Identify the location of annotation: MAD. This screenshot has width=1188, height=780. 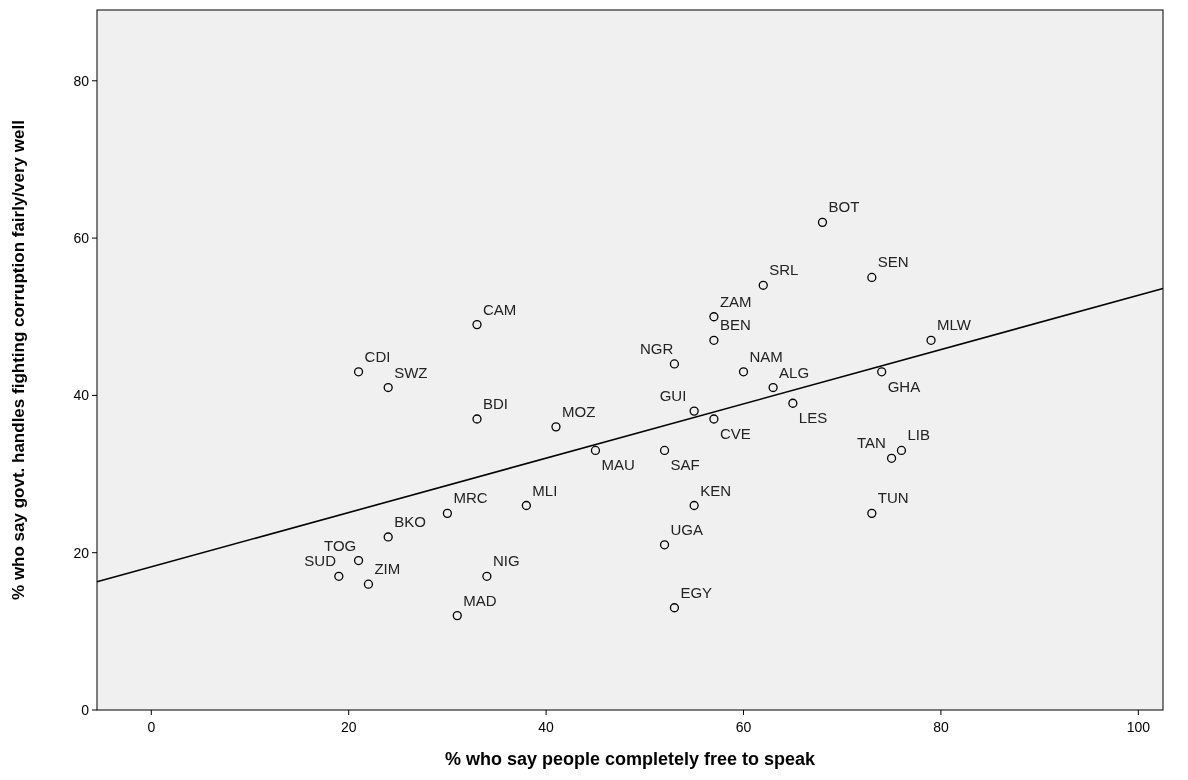
(480, 600).